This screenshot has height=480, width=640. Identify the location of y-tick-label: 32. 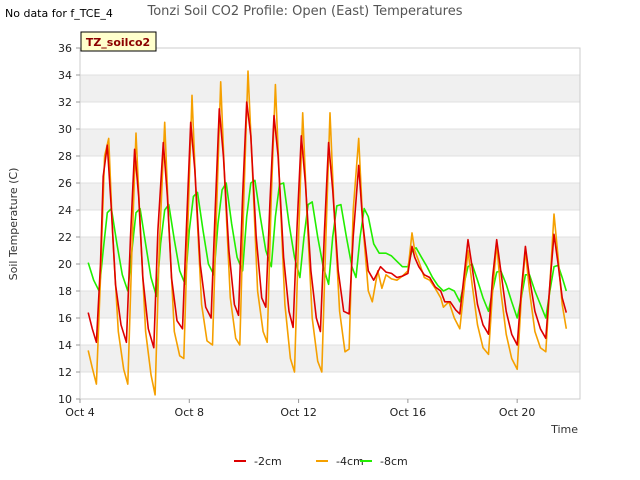
(65, 102).